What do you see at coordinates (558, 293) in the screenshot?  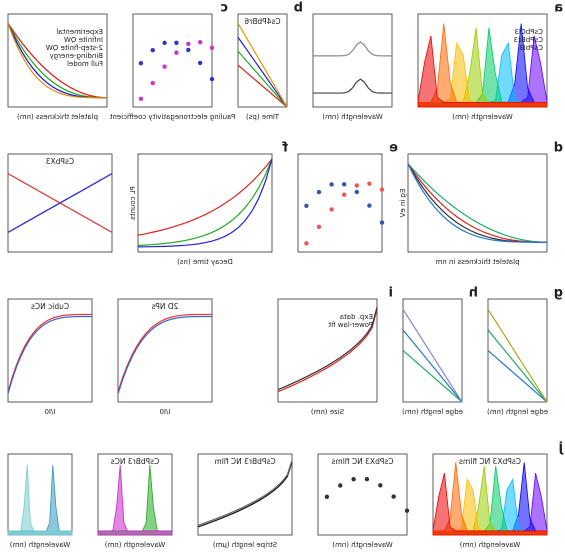 I see `panel-letter: g` at bounding box center [558, 293].